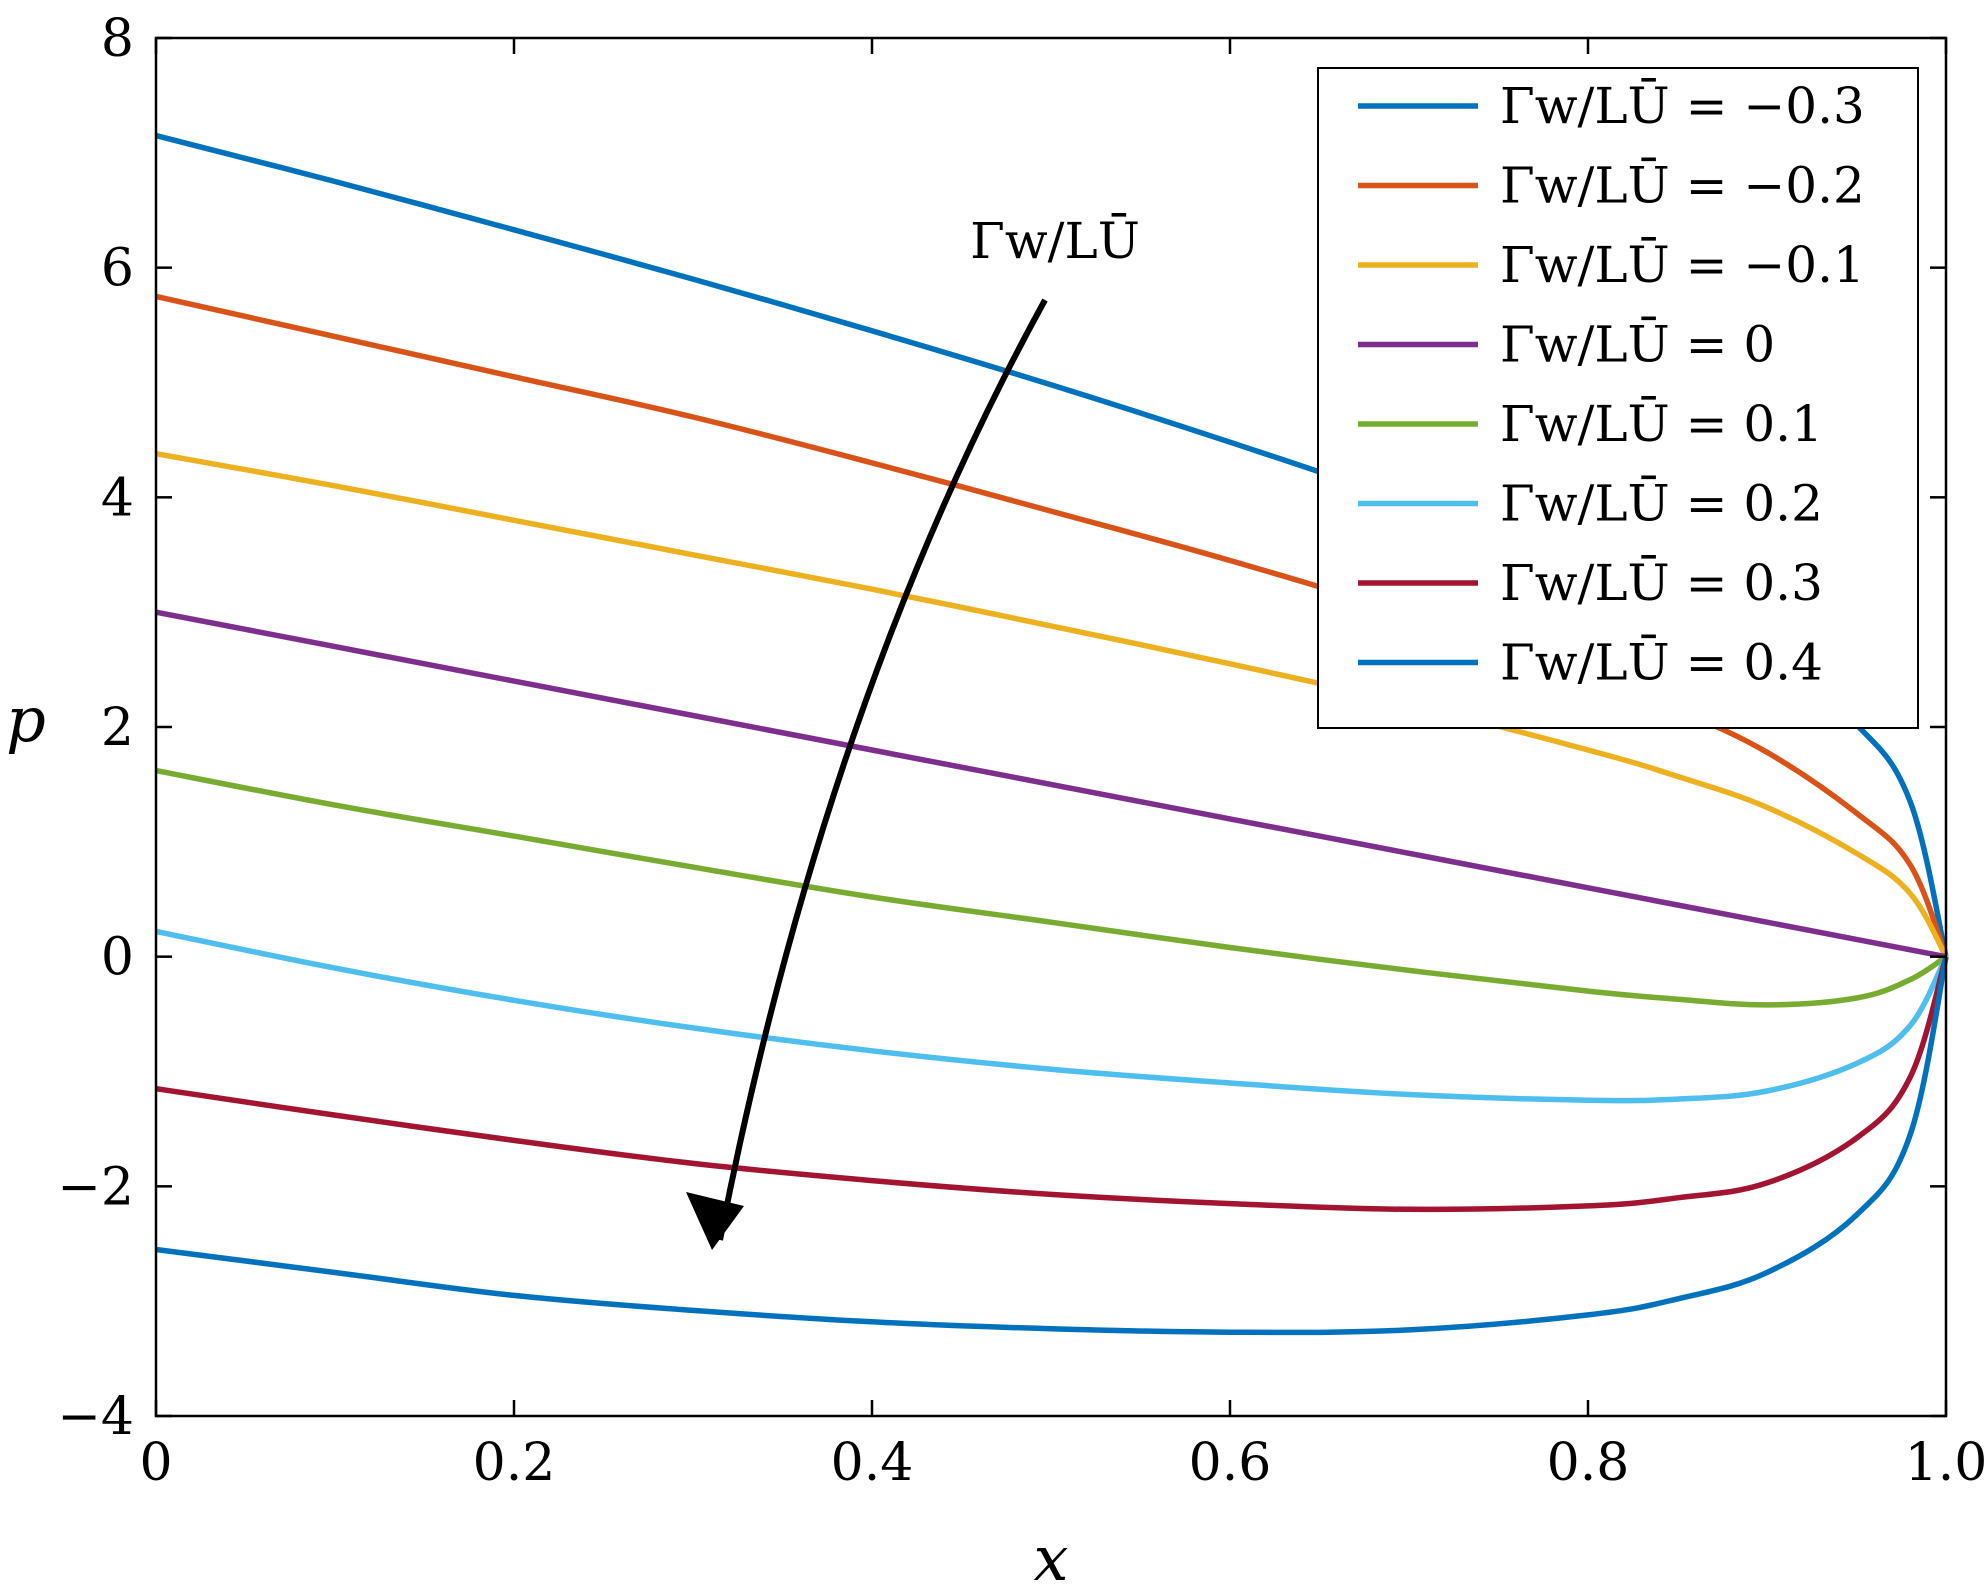 This screenshot has height=1592, width=1988. Describe the element at coordinates (117, 269) in the screenshot. I see `y-tick-label: 6` at that location.